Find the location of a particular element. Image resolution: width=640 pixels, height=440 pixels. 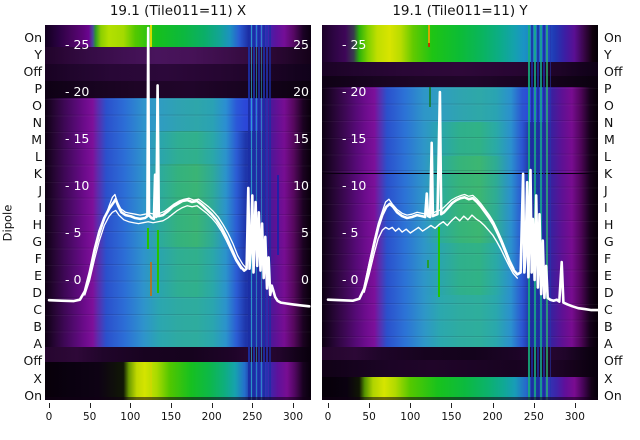

right-panel-title: 19.1 (Tile011=11) Y is located at coordinates (460, 11).